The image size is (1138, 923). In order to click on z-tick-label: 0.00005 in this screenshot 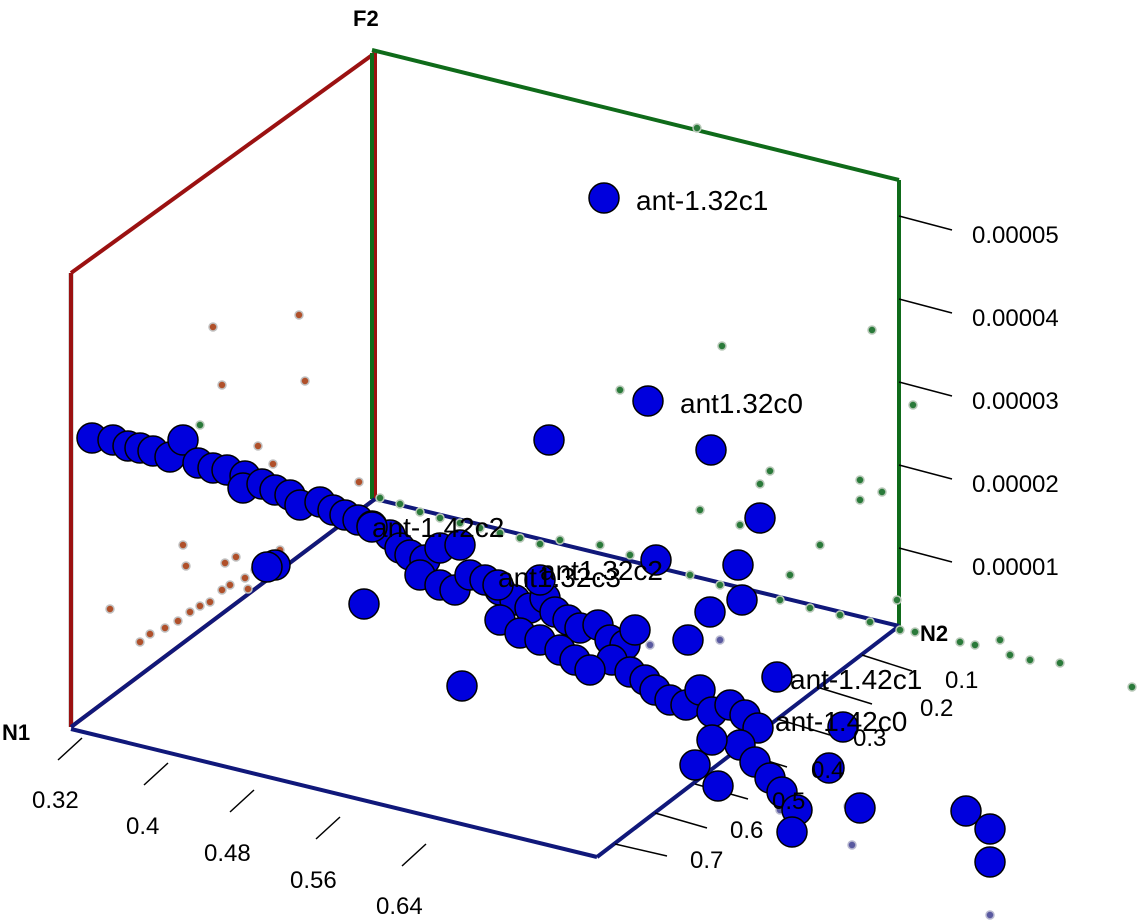, I will do `click(1015, 235)`.